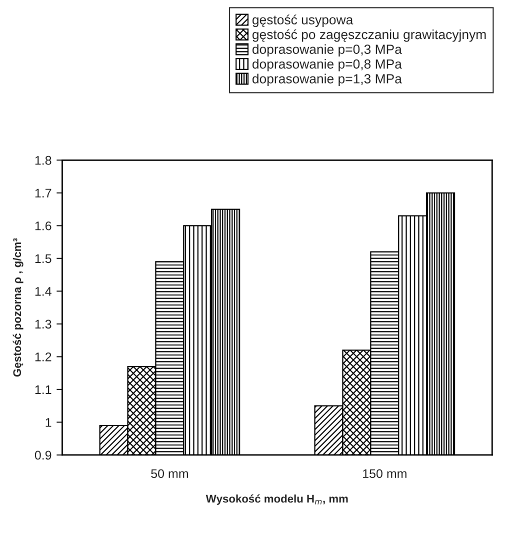 Image resolution: width=510 pixels, height=541 pixels. Describe the element at coordinates (43, 455) in the screenshot. I see `y-tick-label: 0.9` at that location.